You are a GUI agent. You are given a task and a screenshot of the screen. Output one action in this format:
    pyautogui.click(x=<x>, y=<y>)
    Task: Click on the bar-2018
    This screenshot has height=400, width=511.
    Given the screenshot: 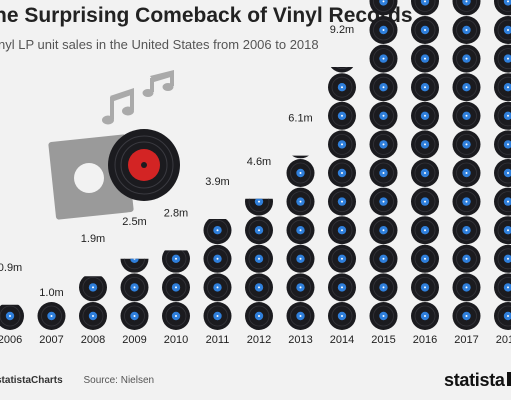 What is the action you would take?
    pyautogui.click(x=502, y=165)
    